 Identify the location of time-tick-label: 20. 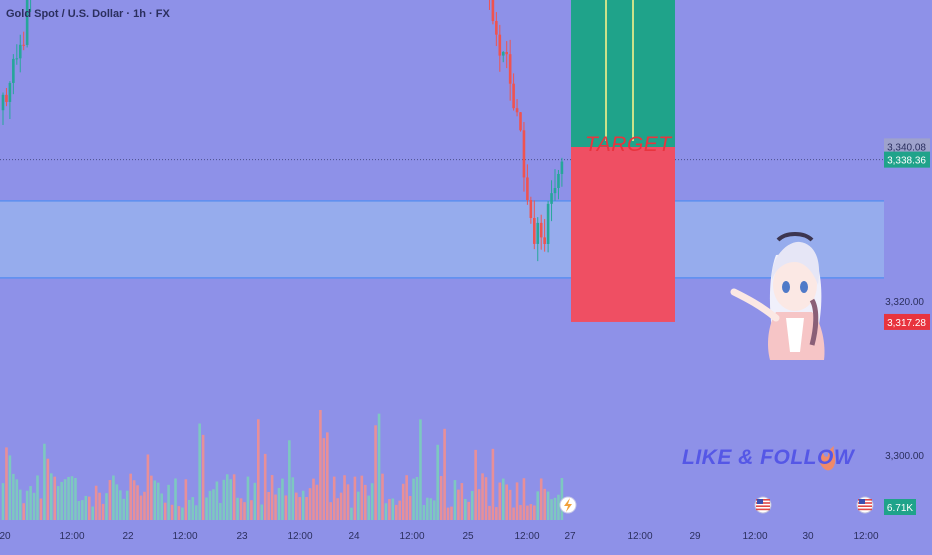
(5, 536).